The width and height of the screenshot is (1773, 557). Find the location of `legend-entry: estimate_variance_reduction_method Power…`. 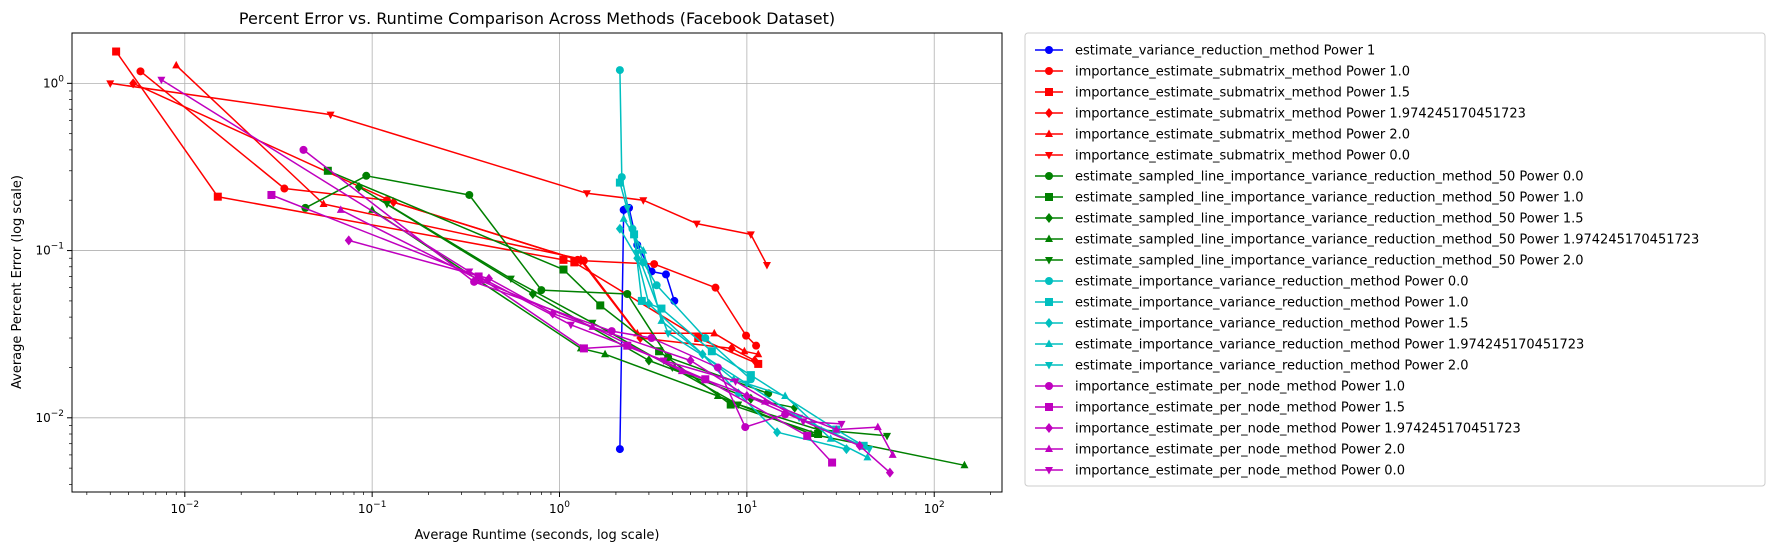

legend-entry: estimate_variance_reduction_method Power… is located at coordinates (1205, 51).